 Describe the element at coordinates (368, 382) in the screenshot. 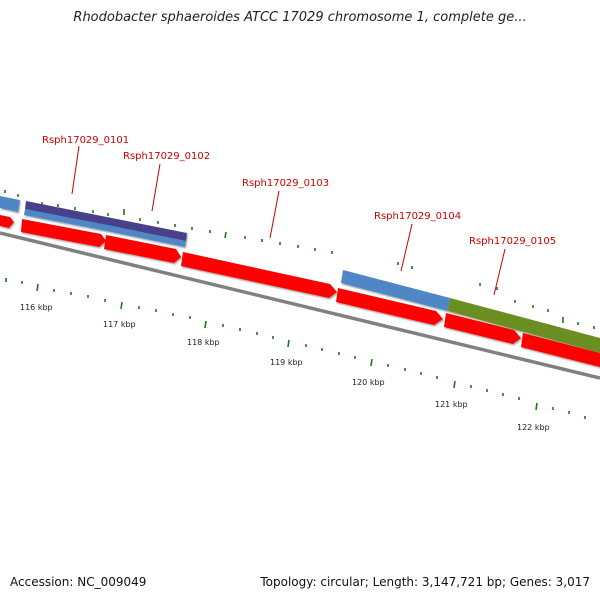

I see `kbp-label-120: 120 kbp` at that location.